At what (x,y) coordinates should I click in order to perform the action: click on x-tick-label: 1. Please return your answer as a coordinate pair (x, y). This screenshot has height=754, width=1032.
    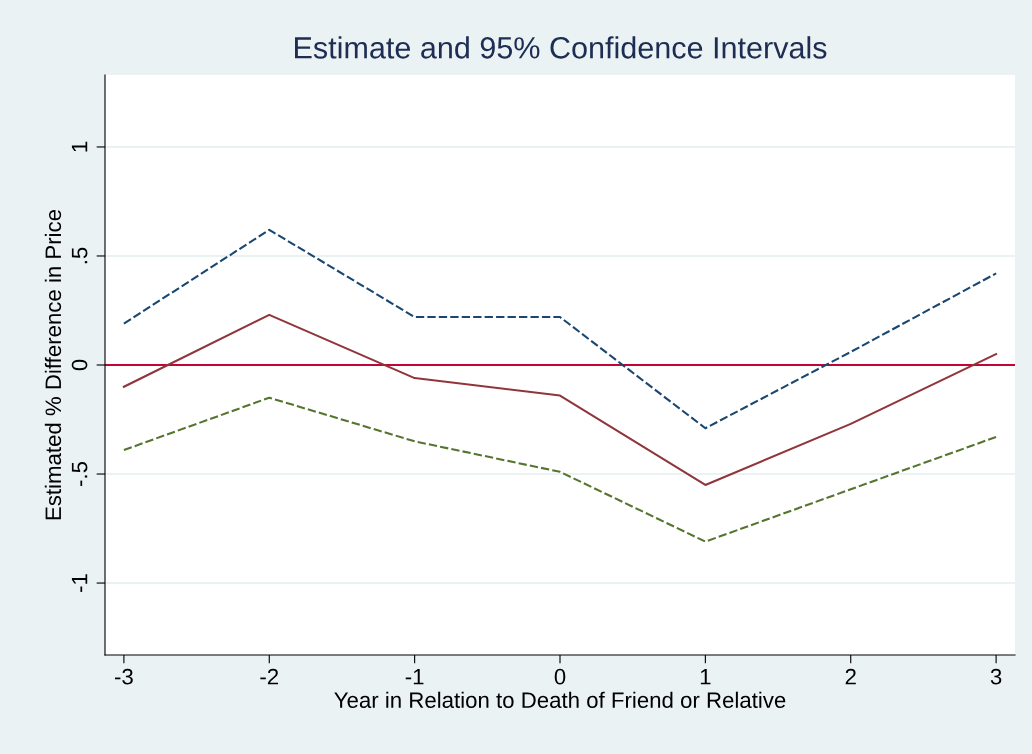
    Looking at the image, I should click on (705, 677).